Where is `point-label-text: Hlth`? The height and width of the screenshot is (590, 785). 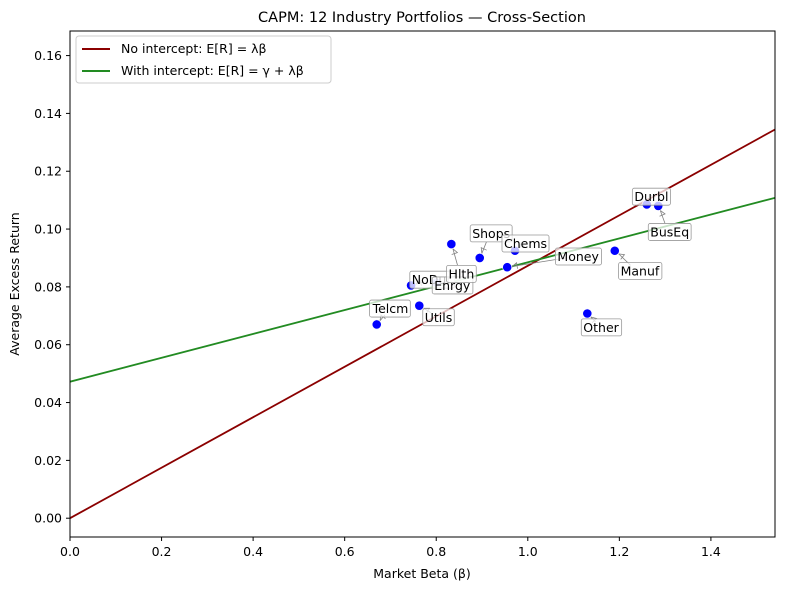
point-label-text: Hlth is located at coordinates (462, 273).